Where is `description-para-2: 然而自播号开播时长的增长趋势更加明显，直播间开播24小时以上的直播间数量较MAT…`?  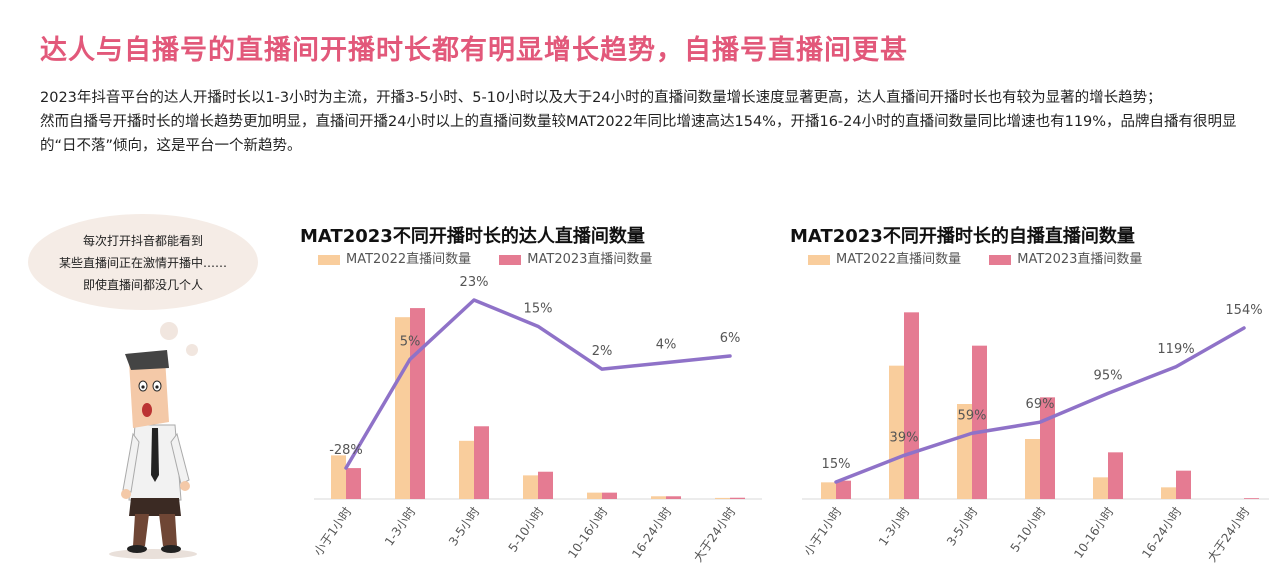
description-para-2: 然而自播号开播时长的增长趋势更加明显，直播间开播24小时以上的直播间数量较MAT… is located at coordinates (638, 134).